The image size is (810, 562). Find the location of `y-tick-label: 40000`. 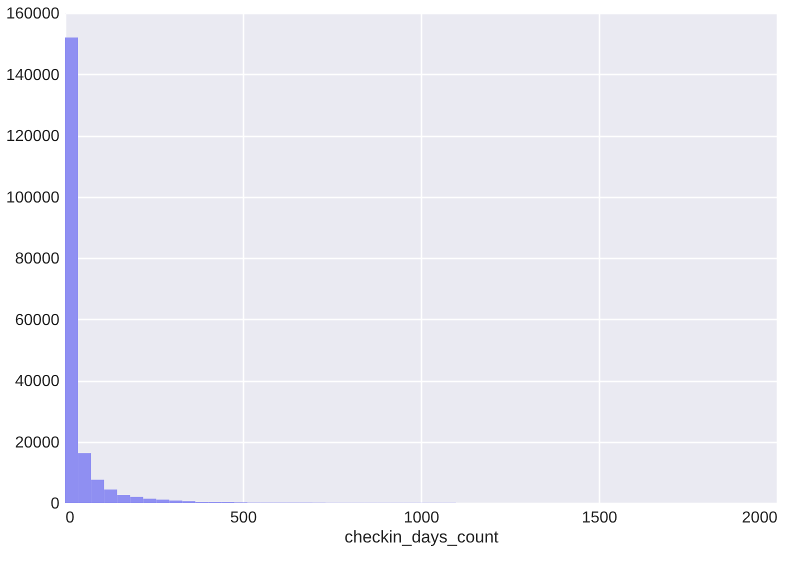

y-tick-label: 40000 is located at coordinates (37, 381).